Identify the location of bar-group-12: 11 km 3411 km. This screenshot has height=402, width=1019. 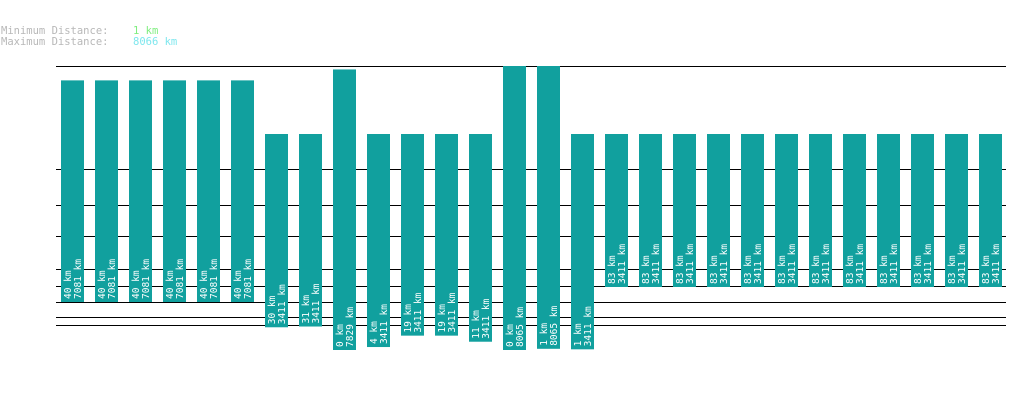
(480, 238).